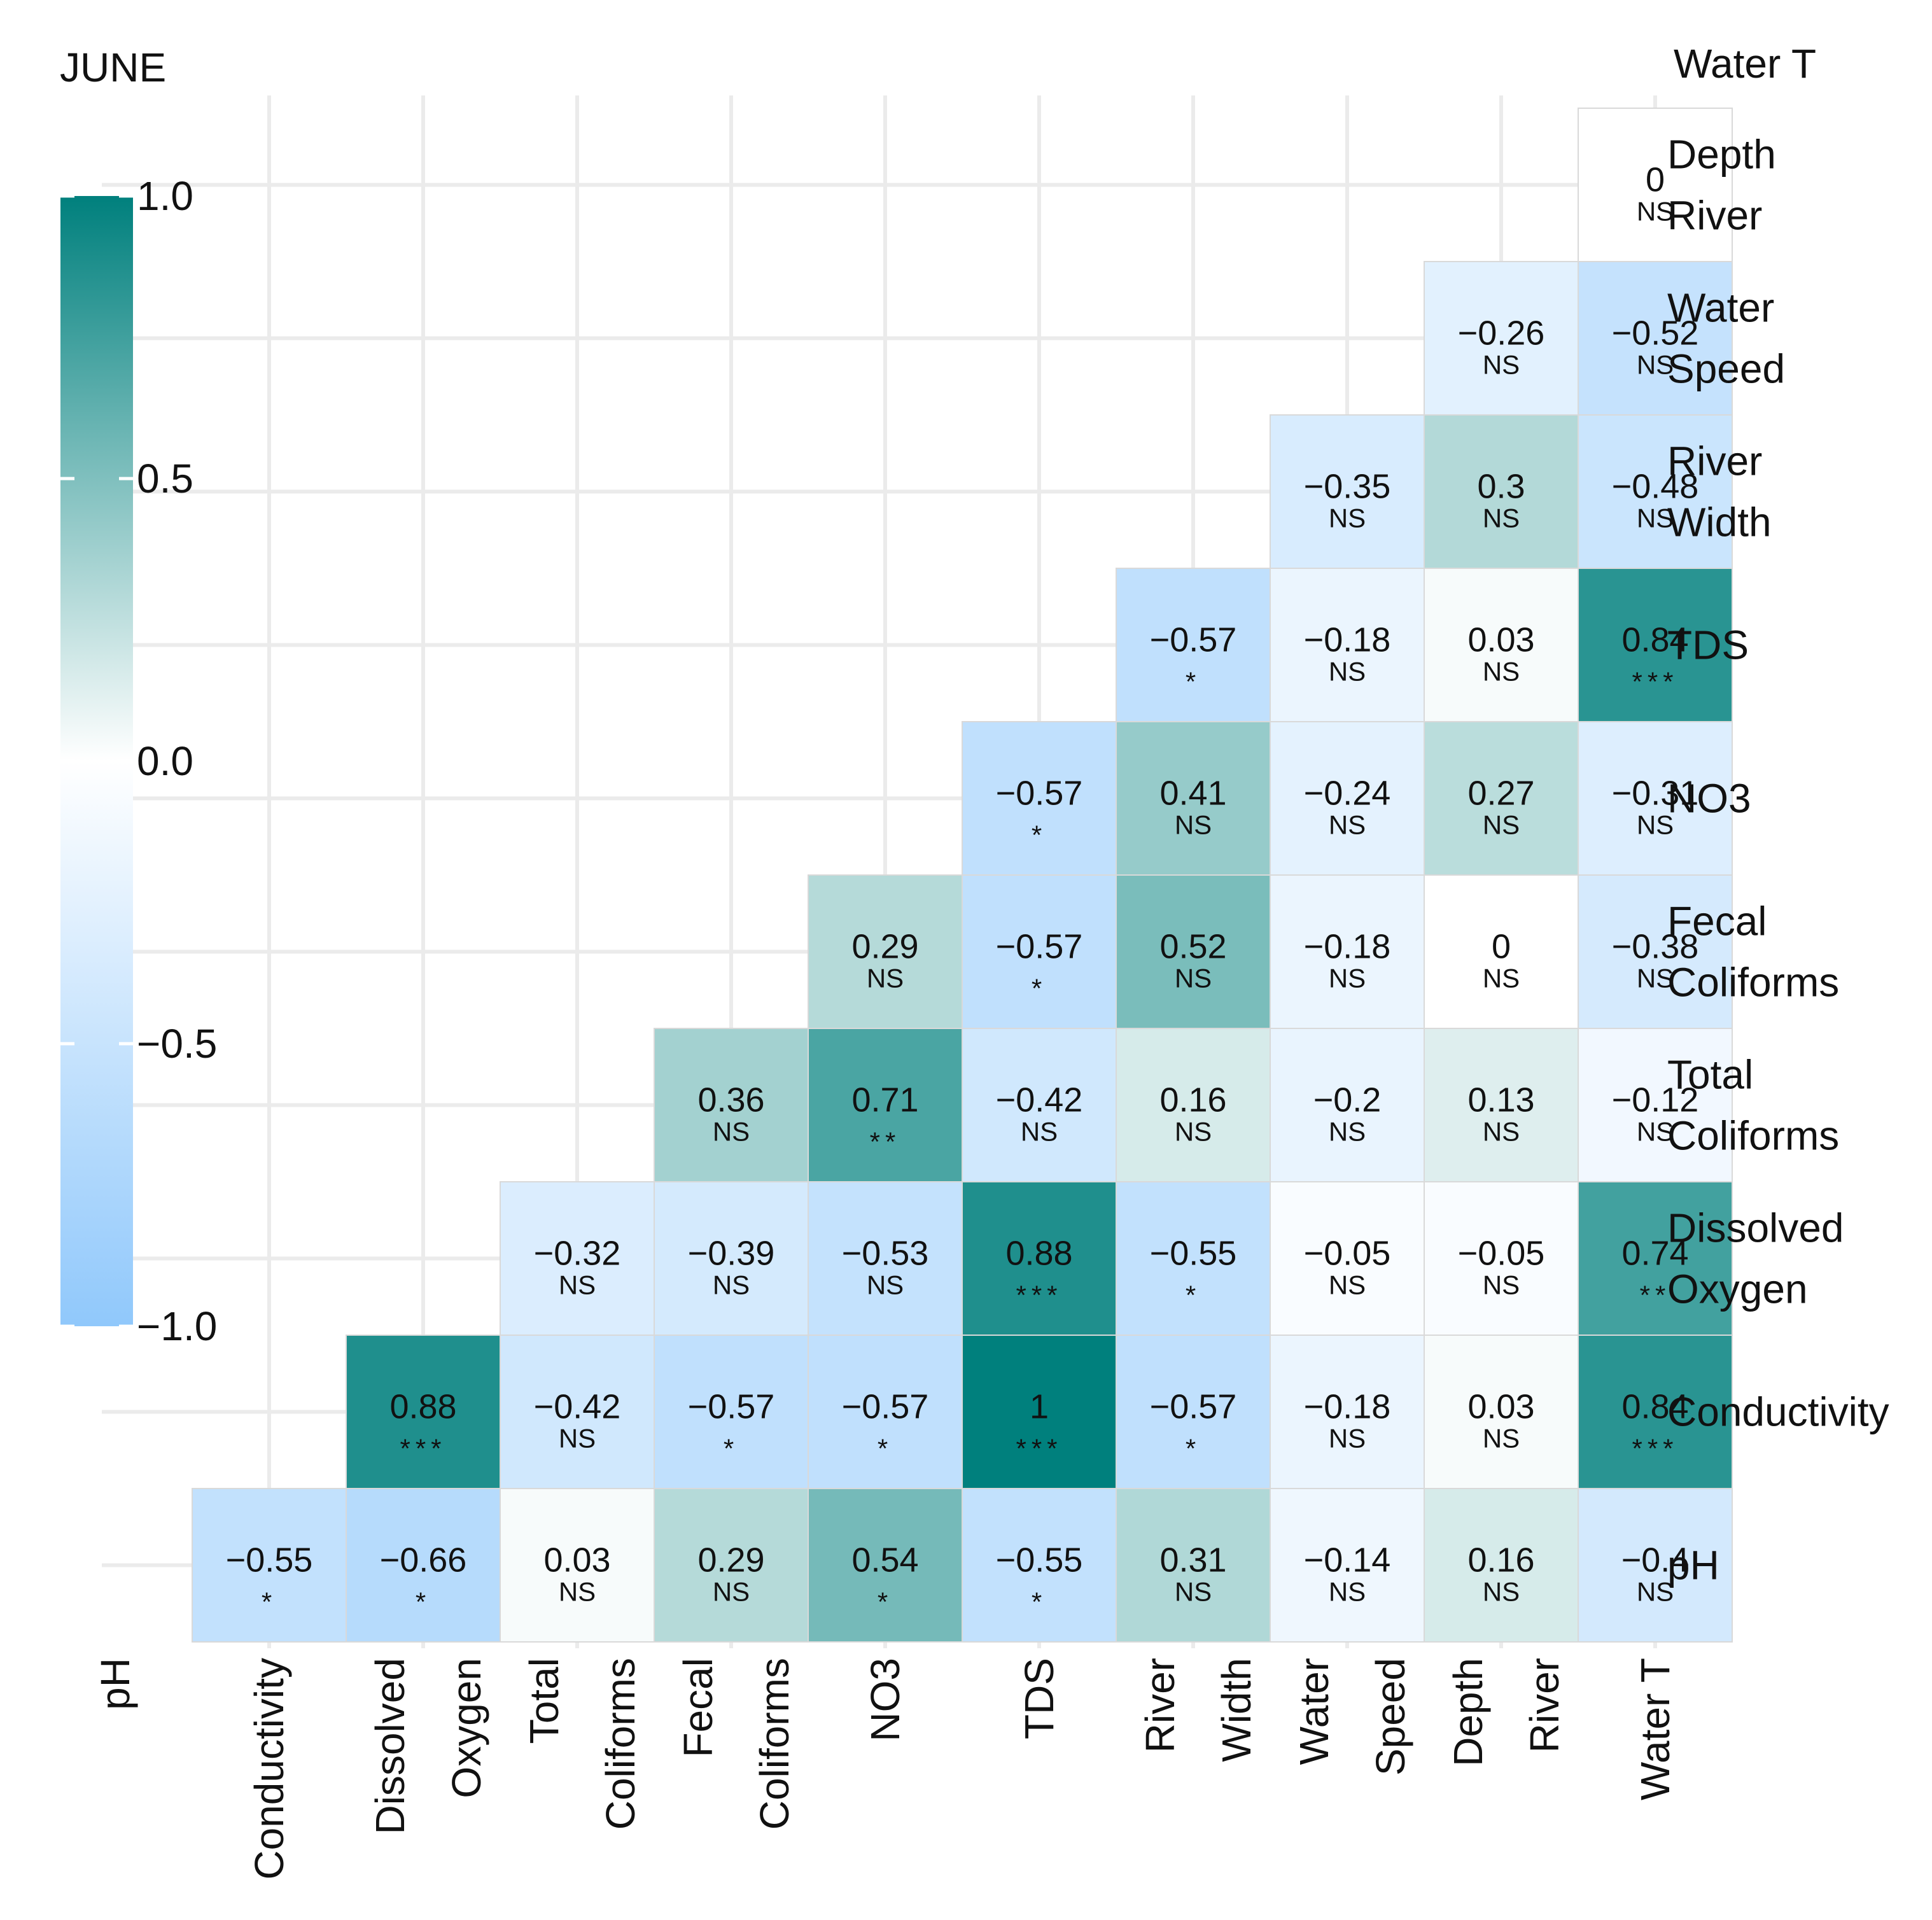 The height and width of the screenshot is (1920, 1932). What do you see at coordinates (1500, 1100) in the screenshot?
I see `cell-value-total-coliforms-vs-depth-river: 0.13` at bounding box center [1500, 1100].